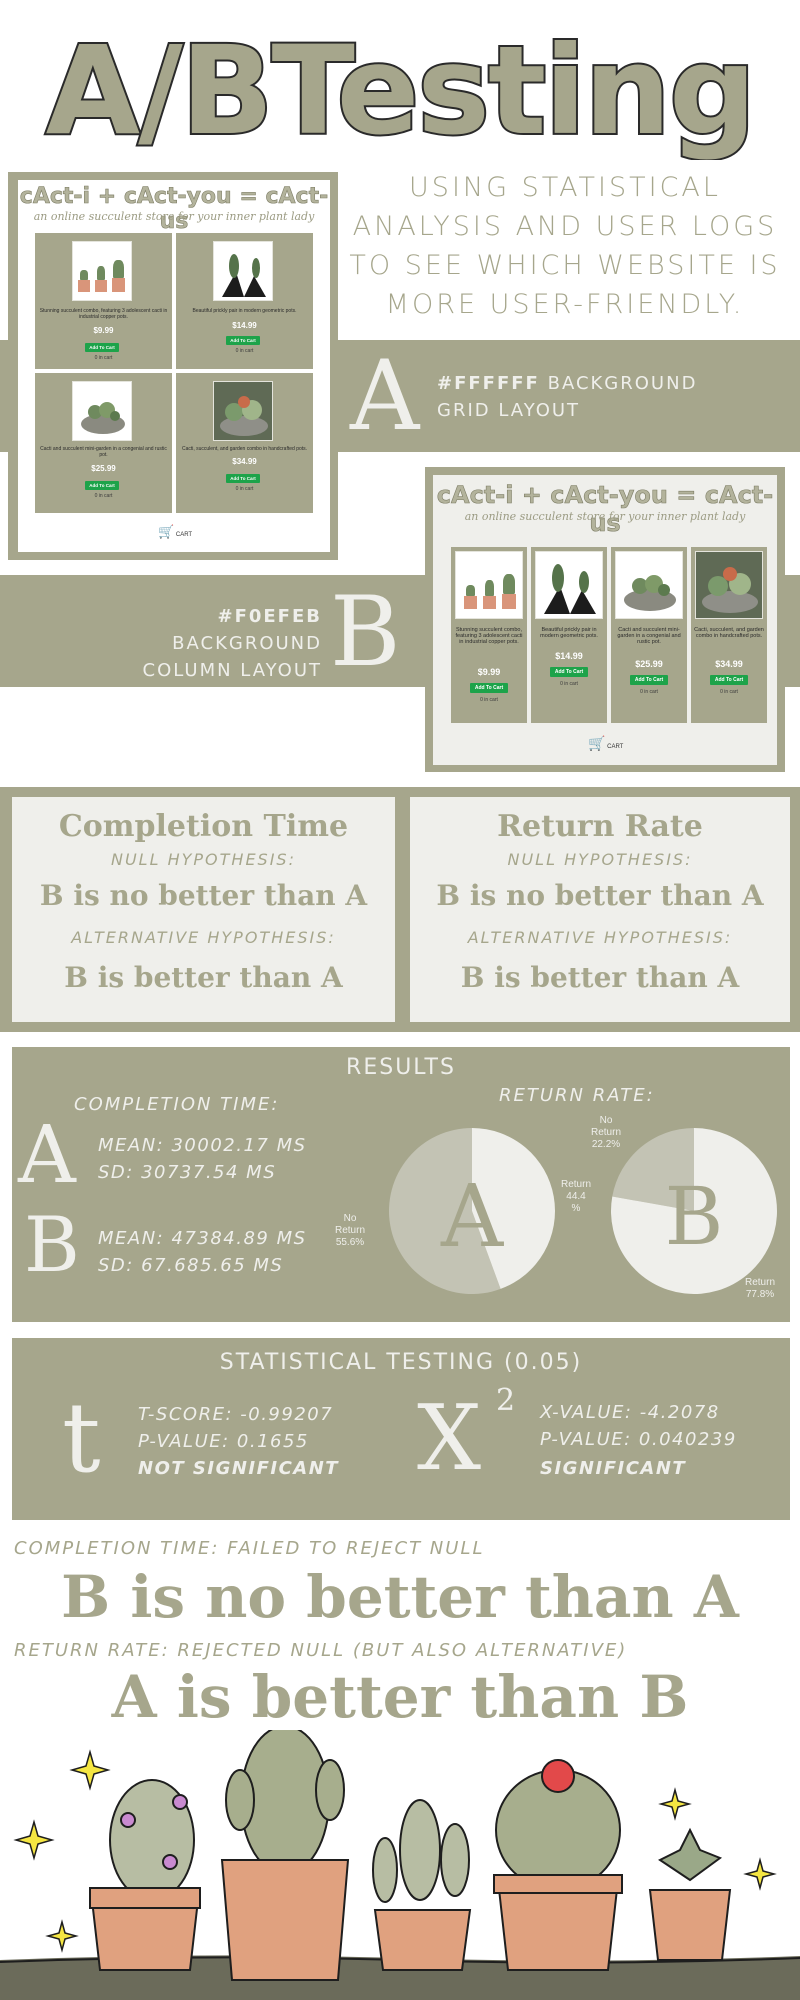 This screenshot has width=800, height=2000. Describe the element at coordinates (576, 1208) in the screenshot. I see `pie-a-return-pct: %` at that location.